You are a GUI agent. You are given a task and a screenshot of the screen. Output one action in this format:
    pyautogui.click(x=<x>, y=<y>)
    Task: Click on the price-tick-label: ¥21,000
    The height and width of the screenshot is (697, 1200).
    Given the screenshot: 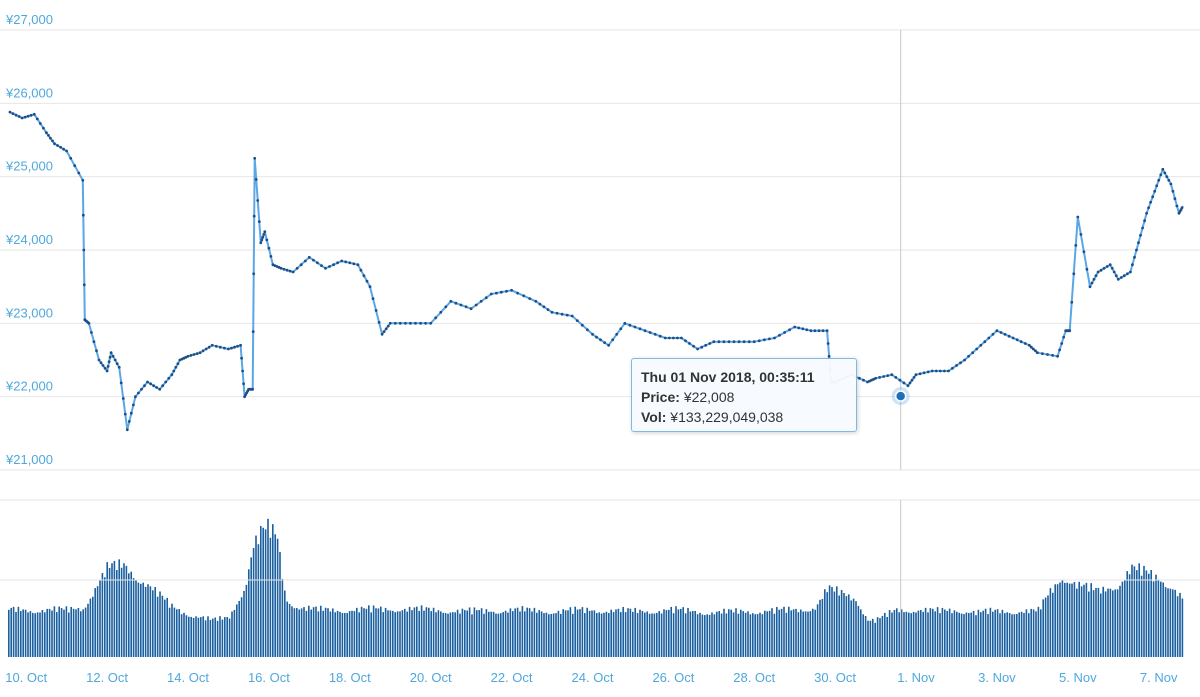 What is the action you would take?
    pyautogui.click(x=29, y=459)
    